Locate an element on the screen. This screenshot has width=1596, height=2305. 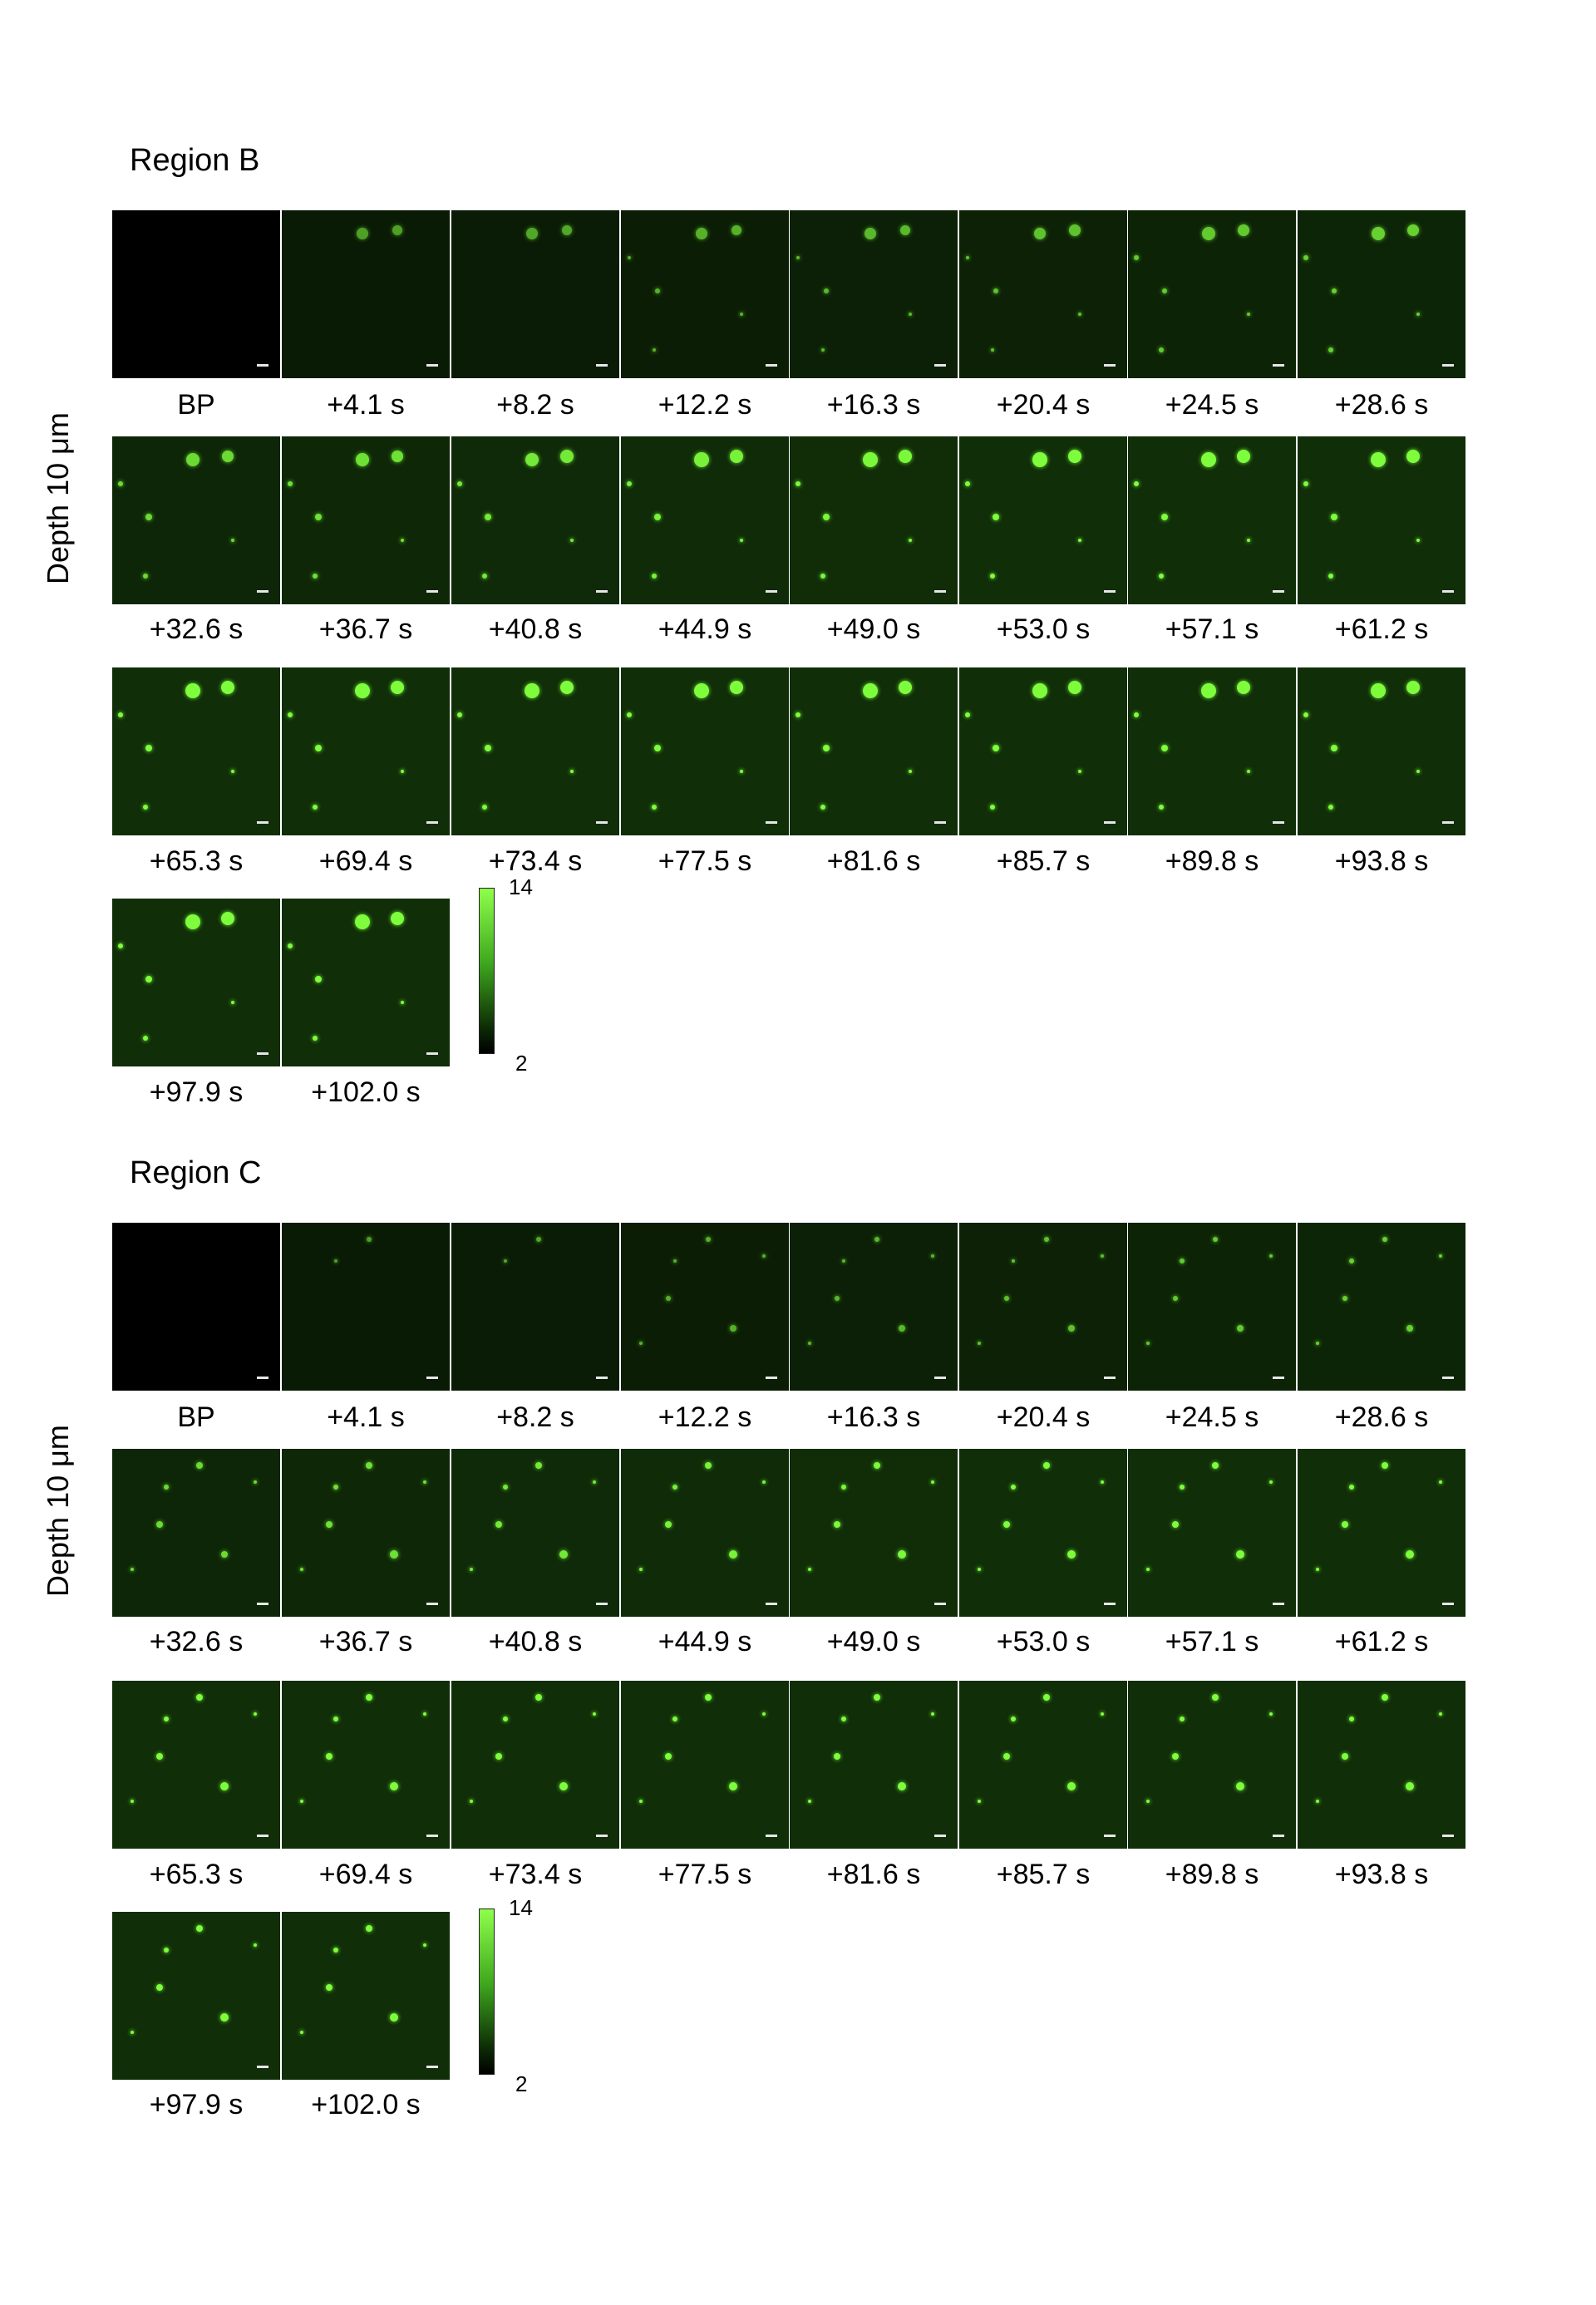
time-label: +53.0 s is located at coordinates (1043, 1642).